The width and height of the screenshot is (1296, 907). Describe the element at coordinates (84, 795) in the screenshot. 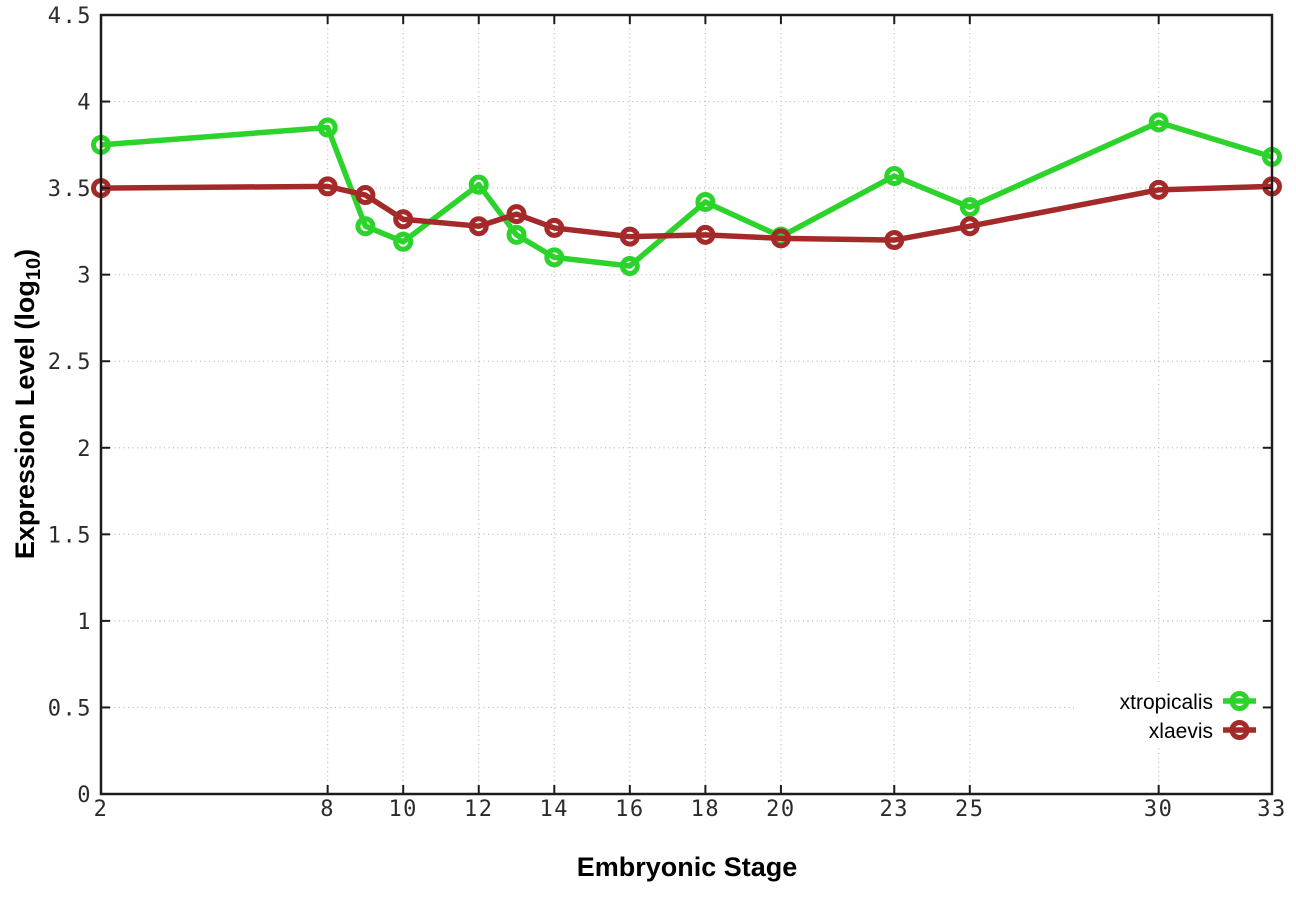

I see `y-tick-label: 0` at that location.